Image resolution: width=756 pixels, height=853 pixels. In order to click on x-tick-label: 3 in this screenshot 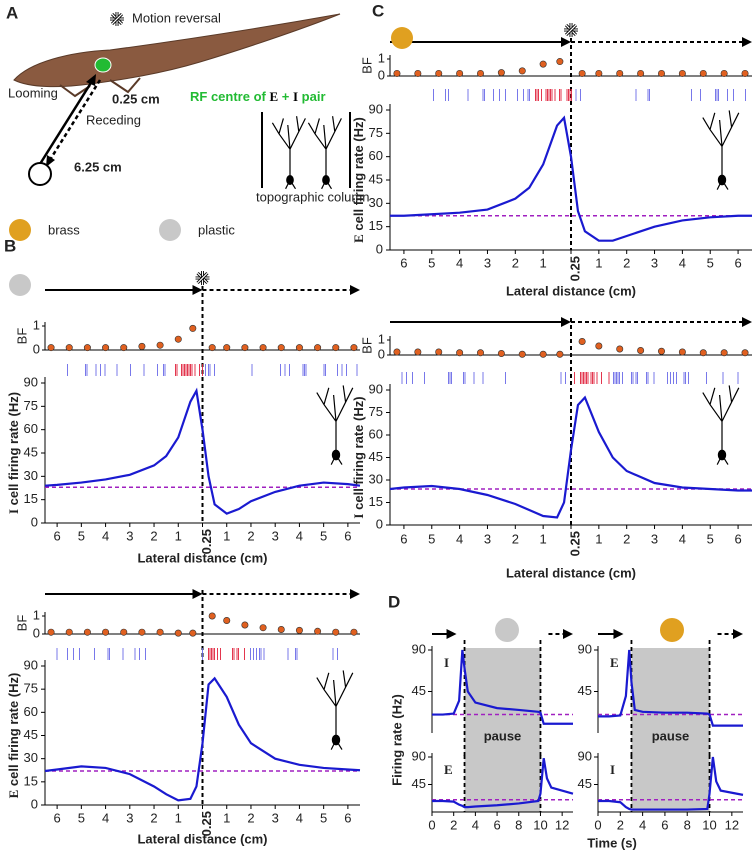, I will do `click(654, 262)`.